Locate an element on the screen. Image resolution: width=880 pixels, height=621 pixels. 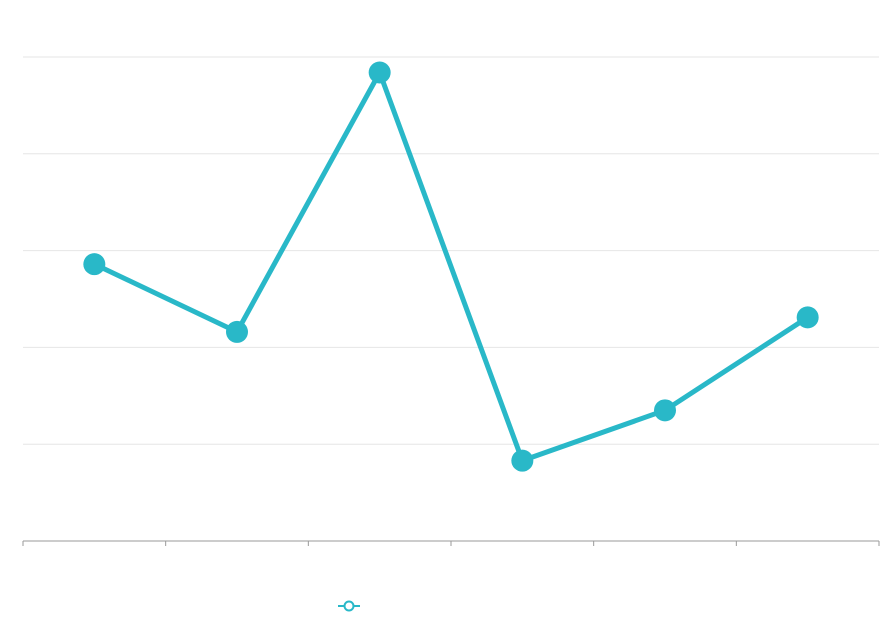
legend is located at coordinates (349, 606).